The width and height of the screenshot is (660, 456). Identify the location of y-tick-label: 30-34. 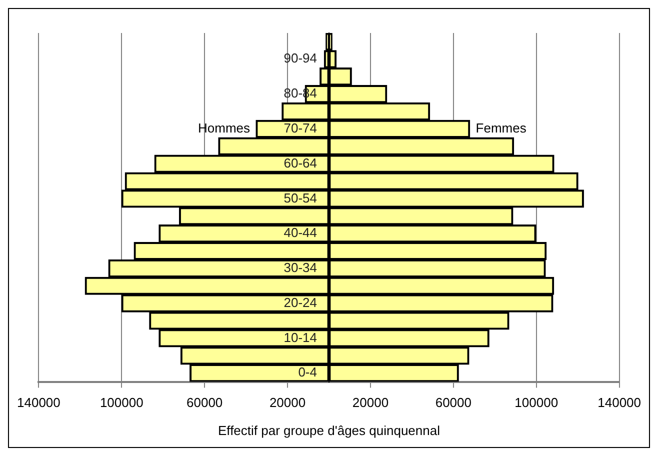
(300, 268).